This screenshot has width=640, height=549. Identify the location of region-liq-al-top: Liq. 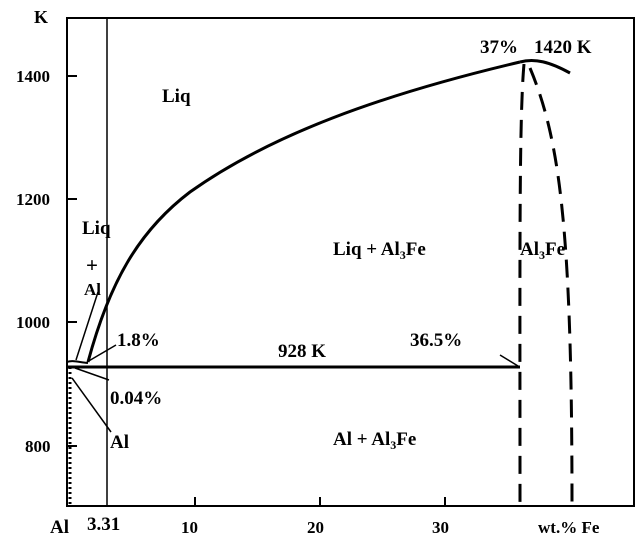
(96, 228).